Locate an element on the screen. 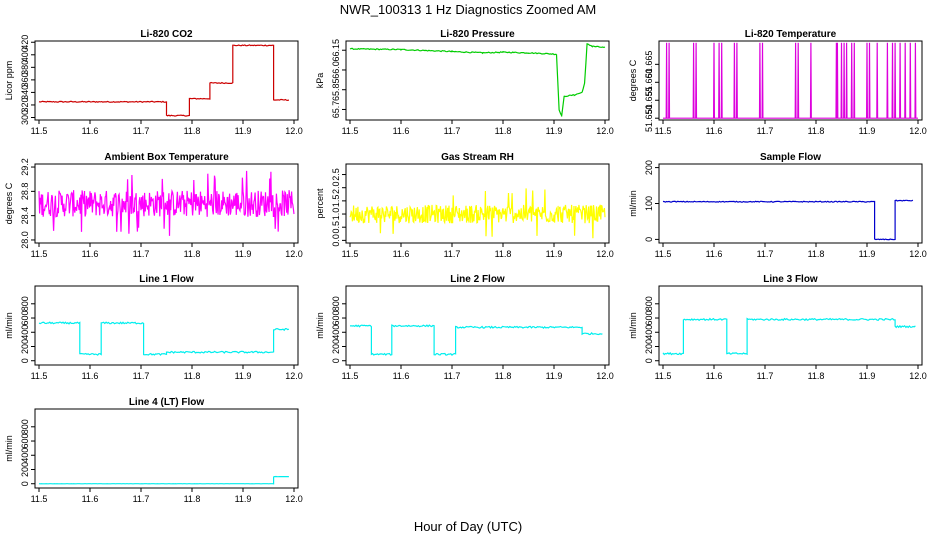 The height and width of the screenshot is (540, 936). figure-title: NWR_100313 1 Hz Diagnostics Zoomed AM is located at coordinates (468, 9).